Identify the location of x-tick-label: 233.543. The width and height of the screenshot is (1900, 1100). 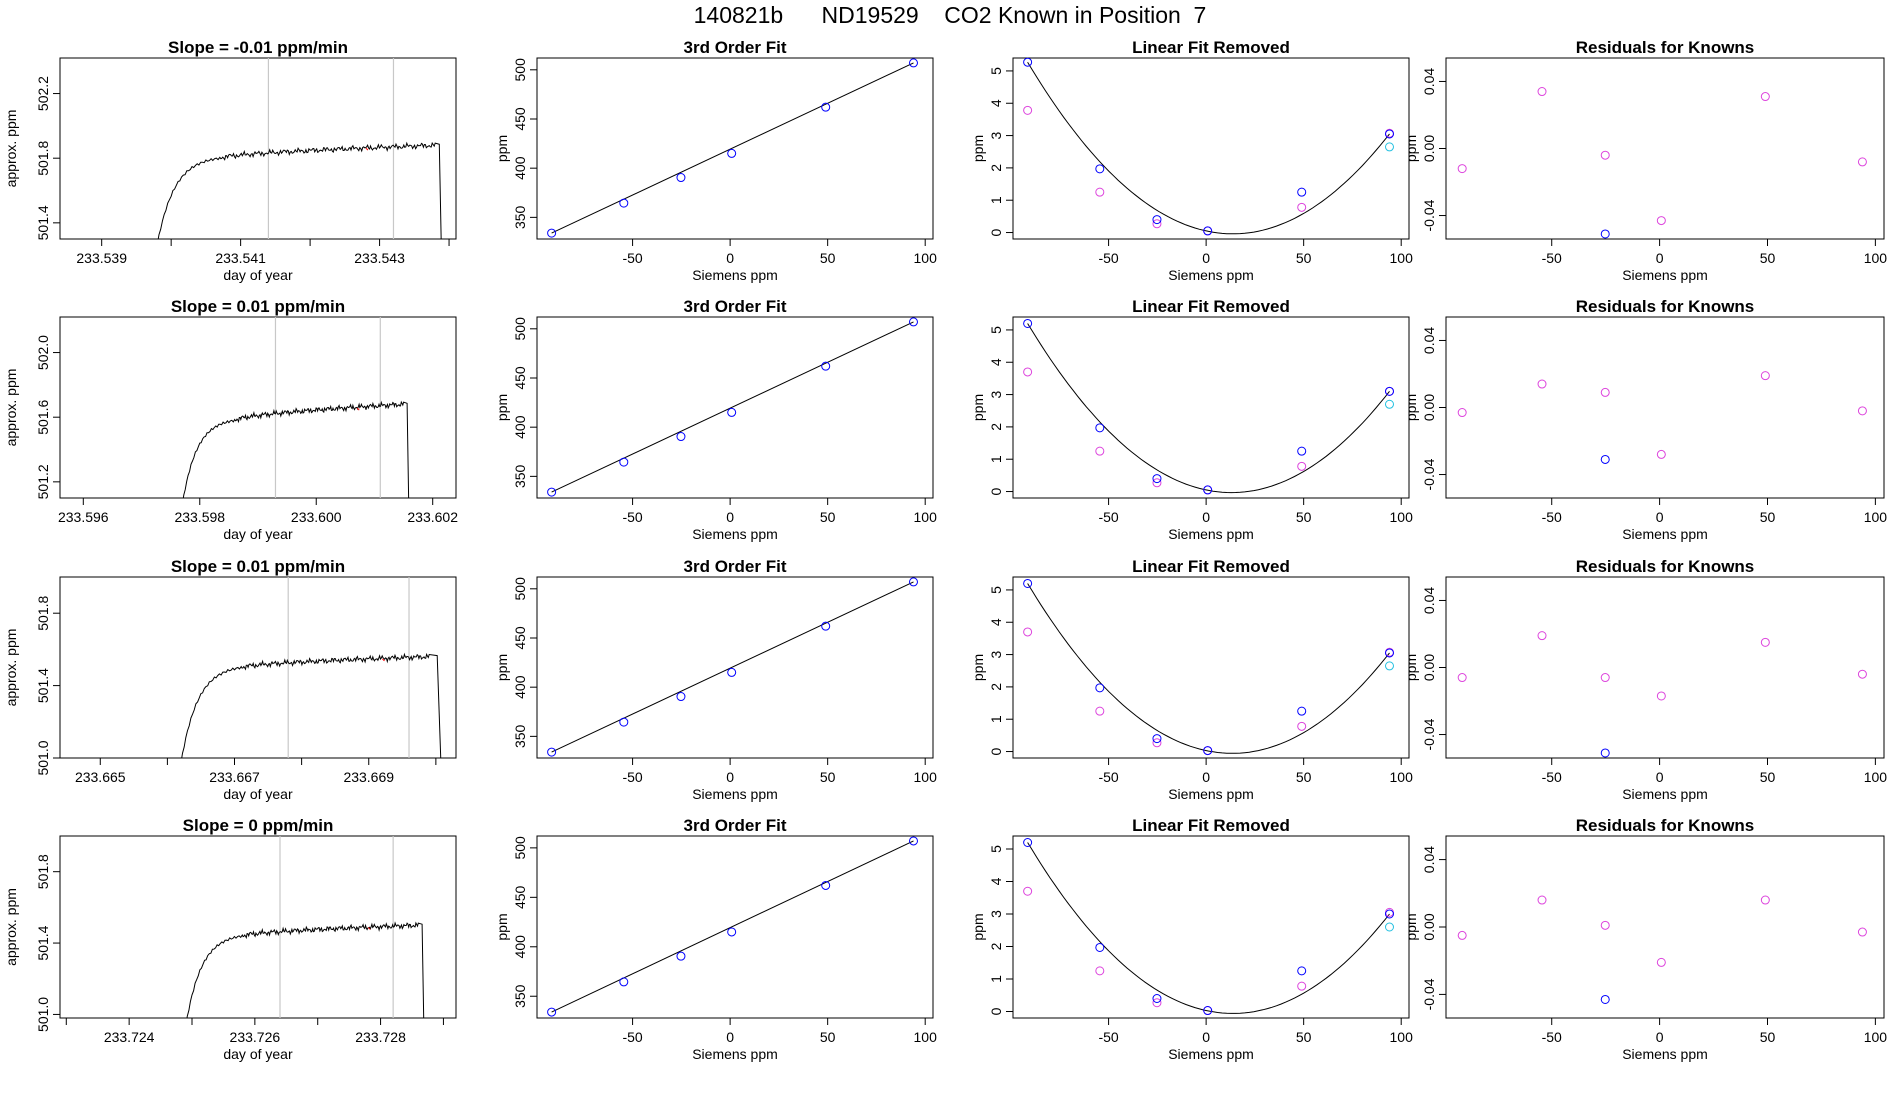
(379, 258).